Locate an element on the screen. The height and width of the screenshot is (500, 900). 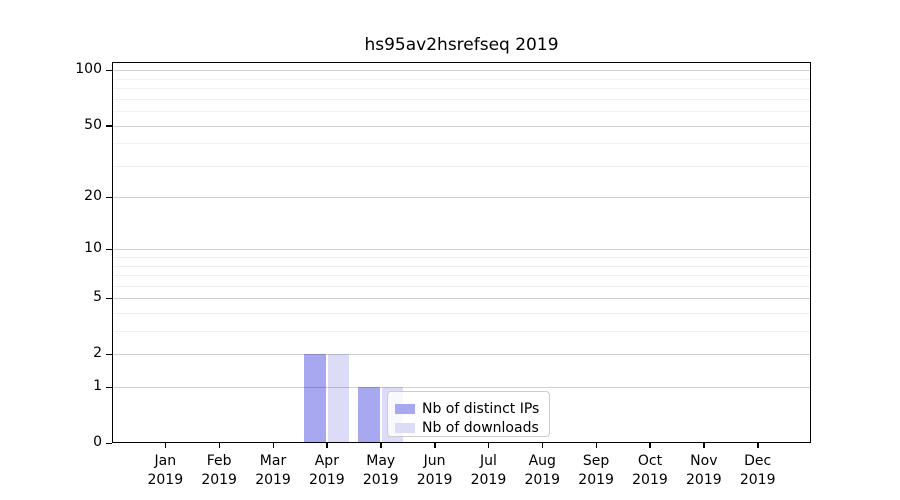
x-tick-label: Jul 2019 is located at coordinates (488, 470).